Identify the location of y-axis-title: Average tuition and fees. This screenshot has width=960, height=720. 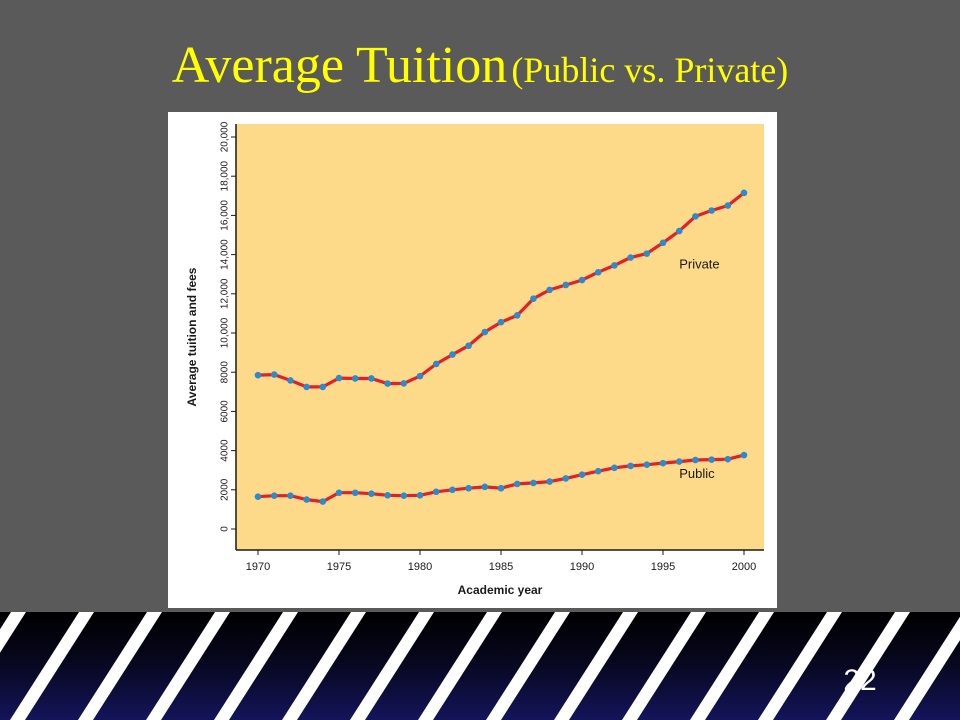
(192, 336).